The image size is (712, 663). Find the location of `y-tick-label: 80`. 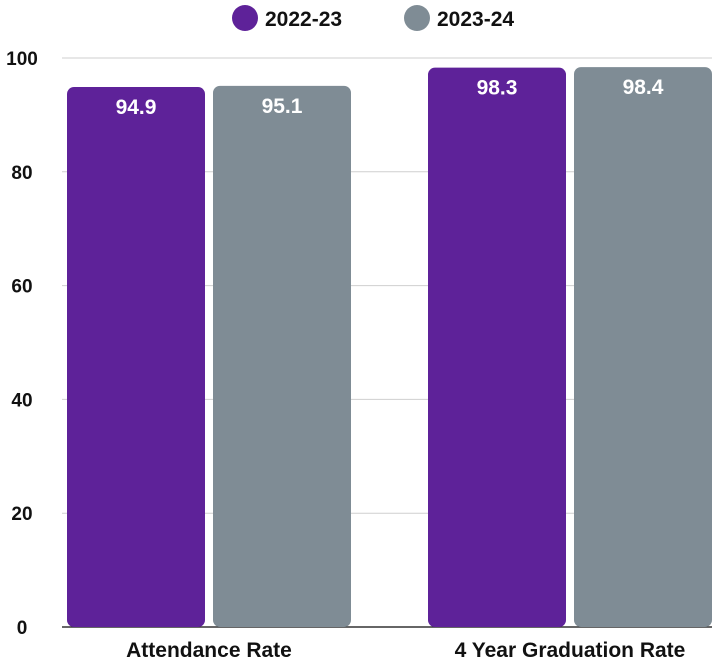

y-tick-label: 80 is located at coordinates (21, 173).